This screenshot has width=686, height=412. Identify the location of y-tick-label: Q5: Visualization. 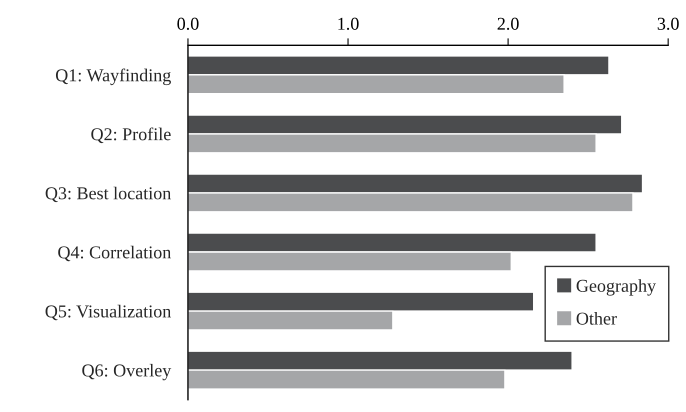
(109, 312).